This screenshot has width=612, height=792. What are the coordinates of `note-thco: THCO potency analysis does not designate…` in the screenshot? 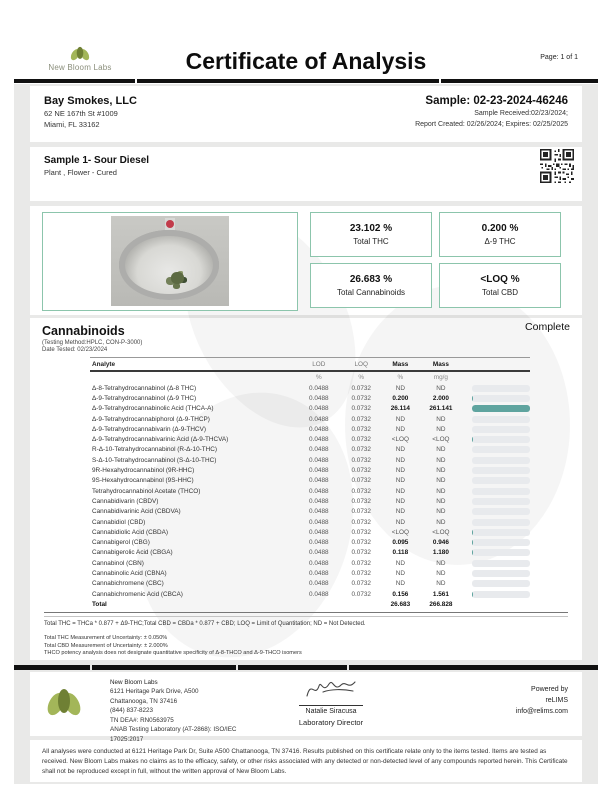 It's located at (173, 652).